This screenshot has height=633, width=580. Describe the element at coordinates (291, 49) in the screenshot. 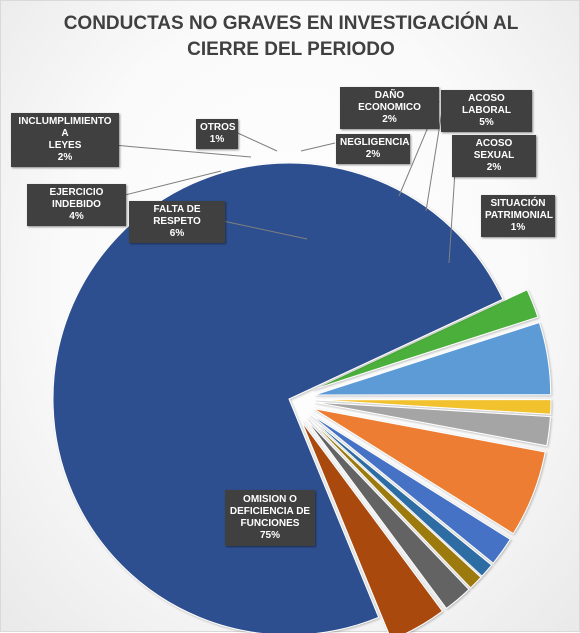

I see `chart-title-line-2: CIERRE DEL PERIODO` at that location.